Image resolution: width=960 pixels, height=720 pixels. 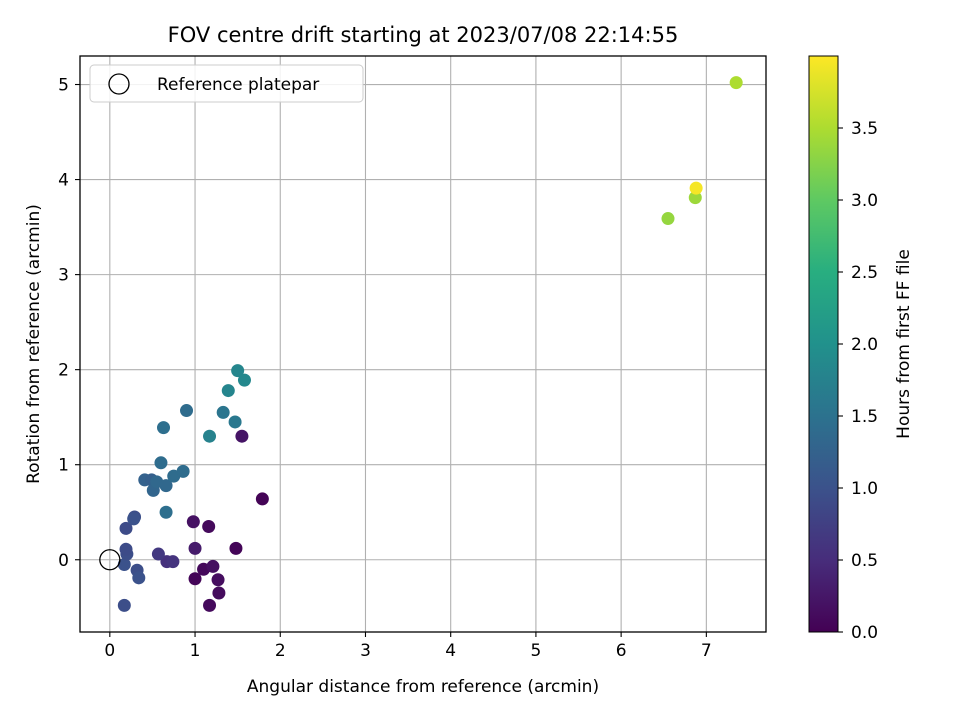 I want to click on y-tick-label: 1, so click(x=63, y=466).